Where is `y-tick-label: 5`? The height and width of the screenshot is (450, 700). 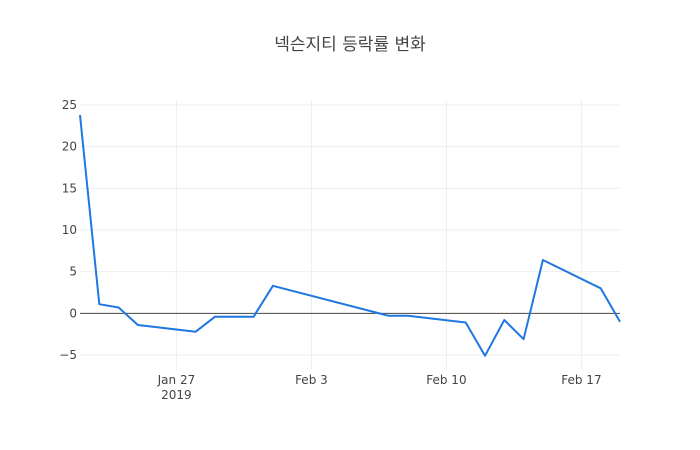 y-tick-label: 5 is located at coordinates (73, 272).